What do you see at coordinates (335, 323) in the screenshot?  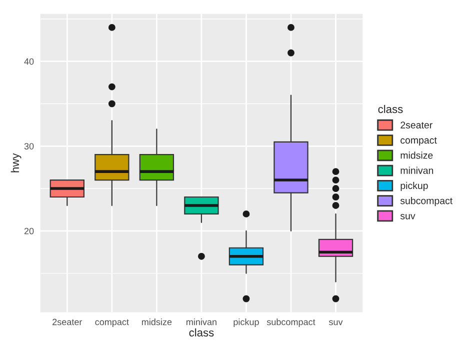 I see `x-tick-label: suv` at bounding box center [335, 323].